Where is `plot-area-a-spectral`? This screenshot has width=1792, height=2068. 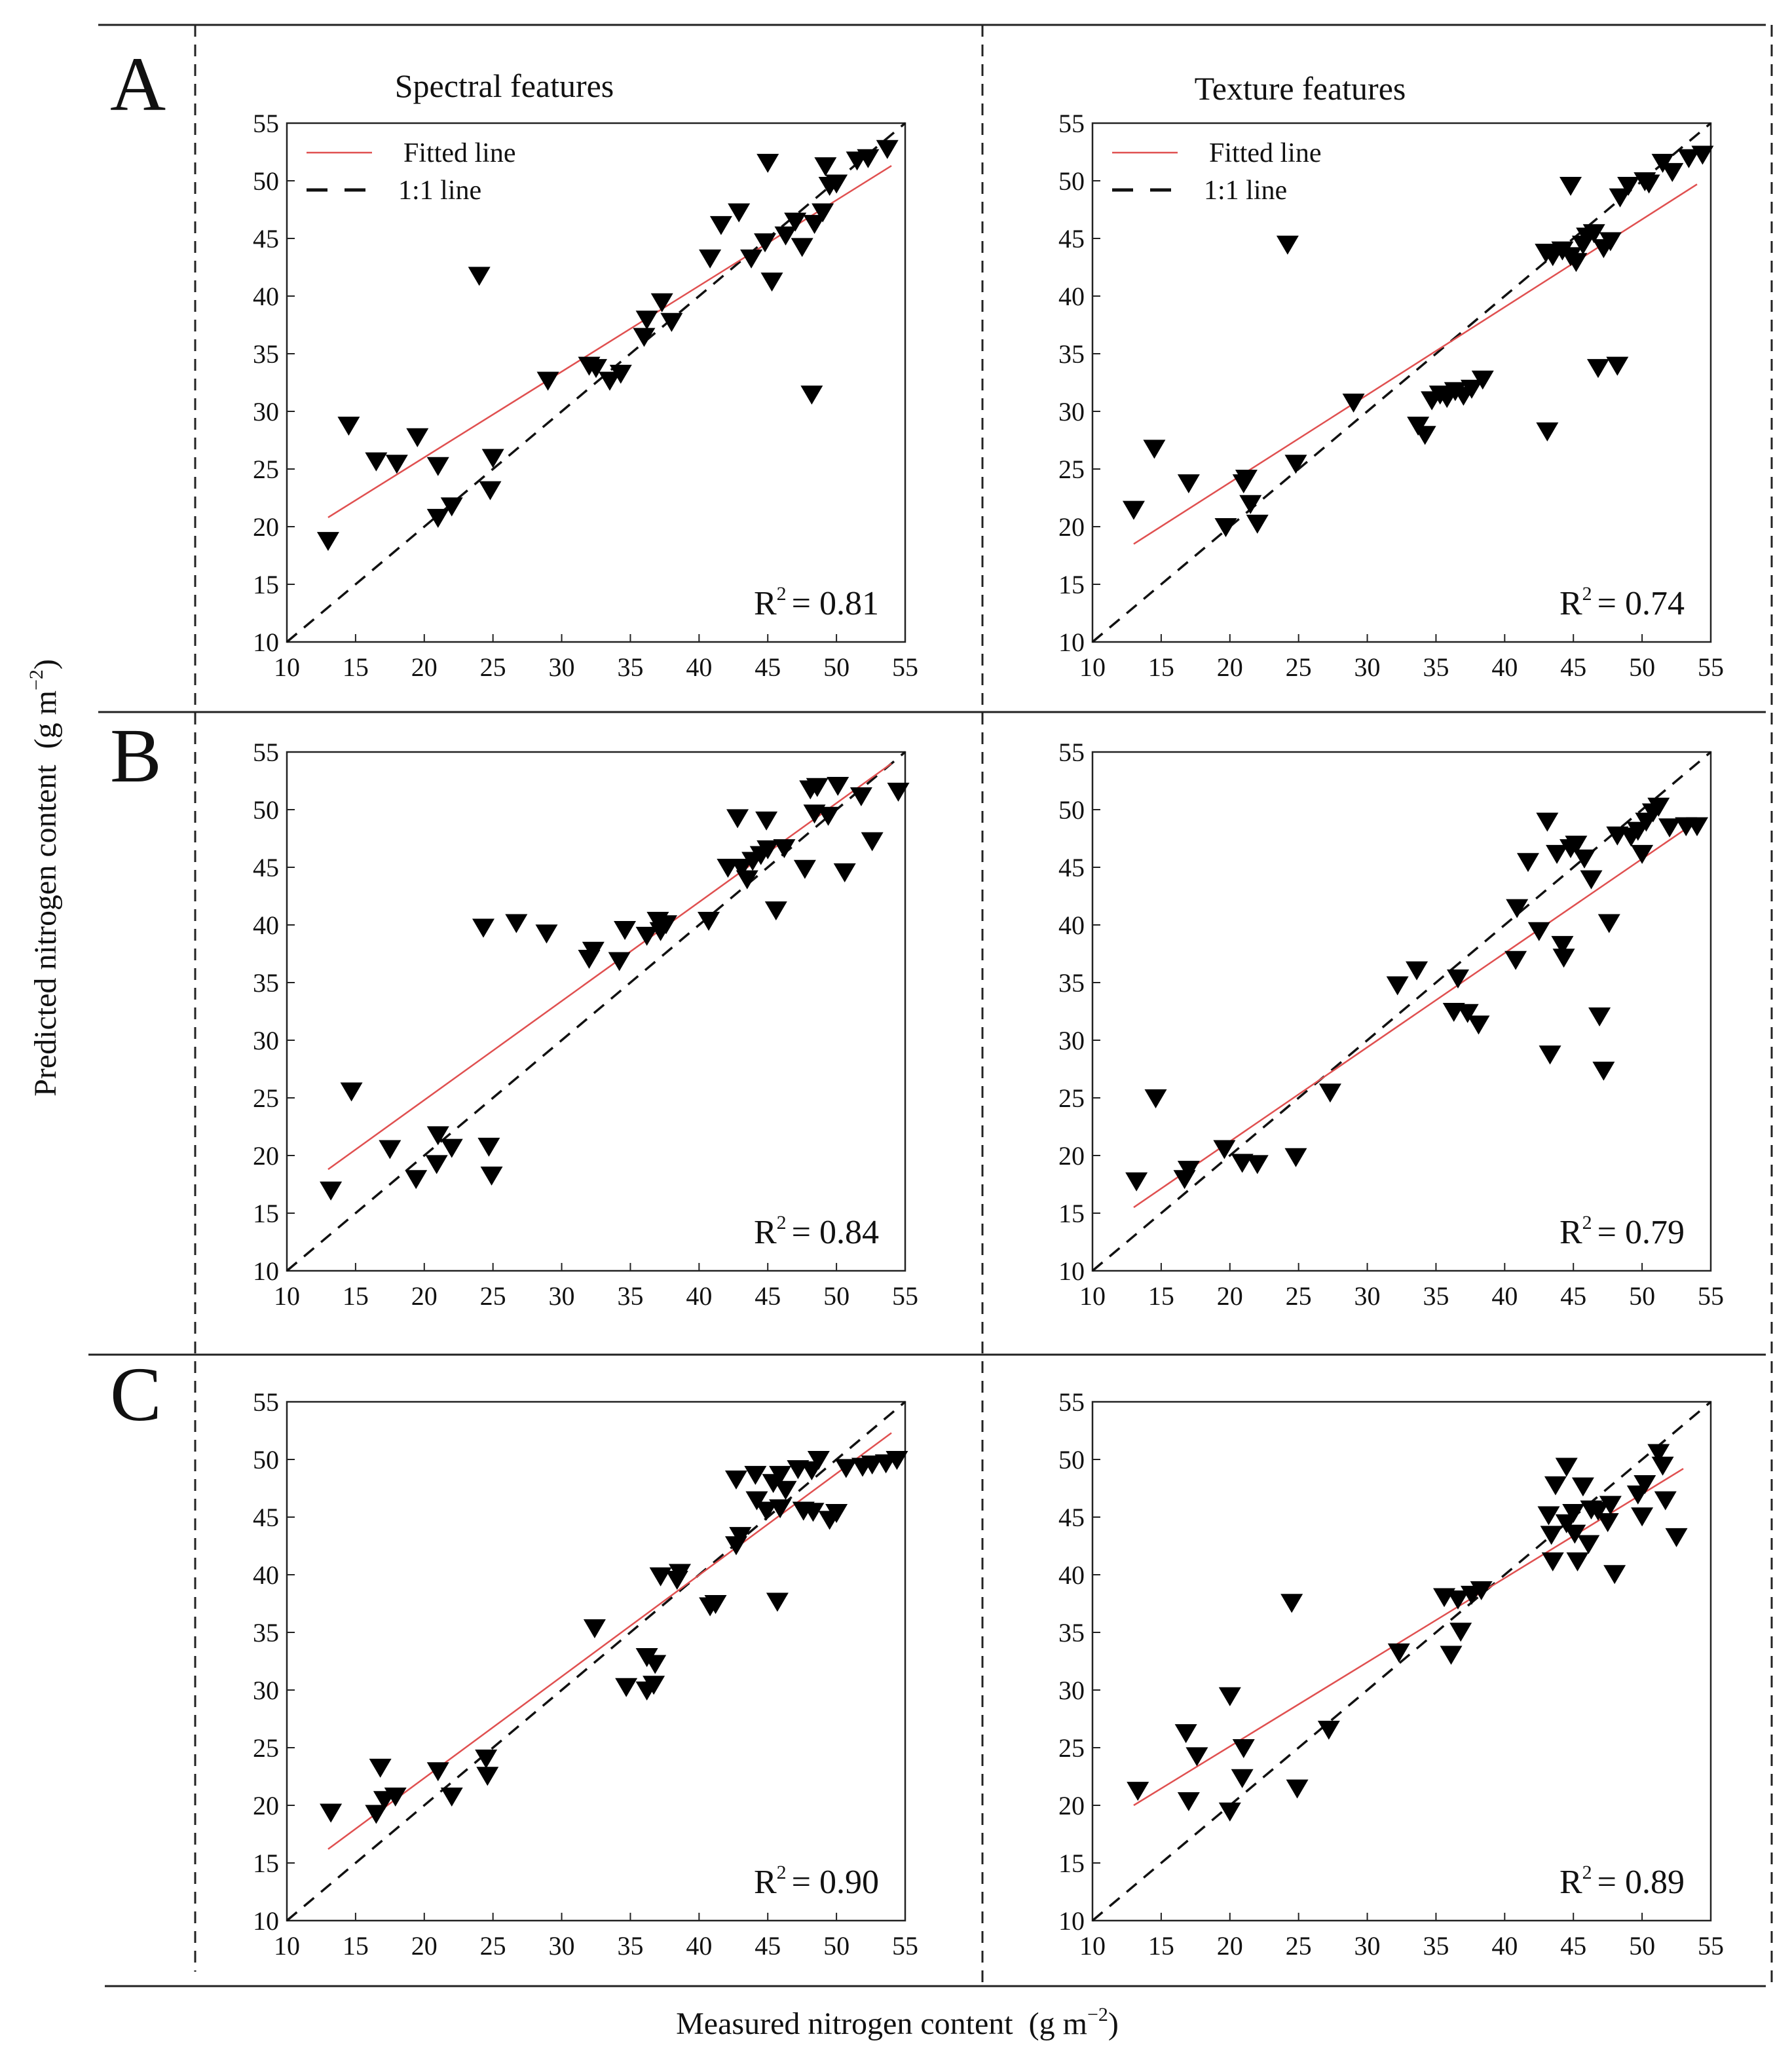
plot-area-a-spectral is located at coordinates (596, 382).